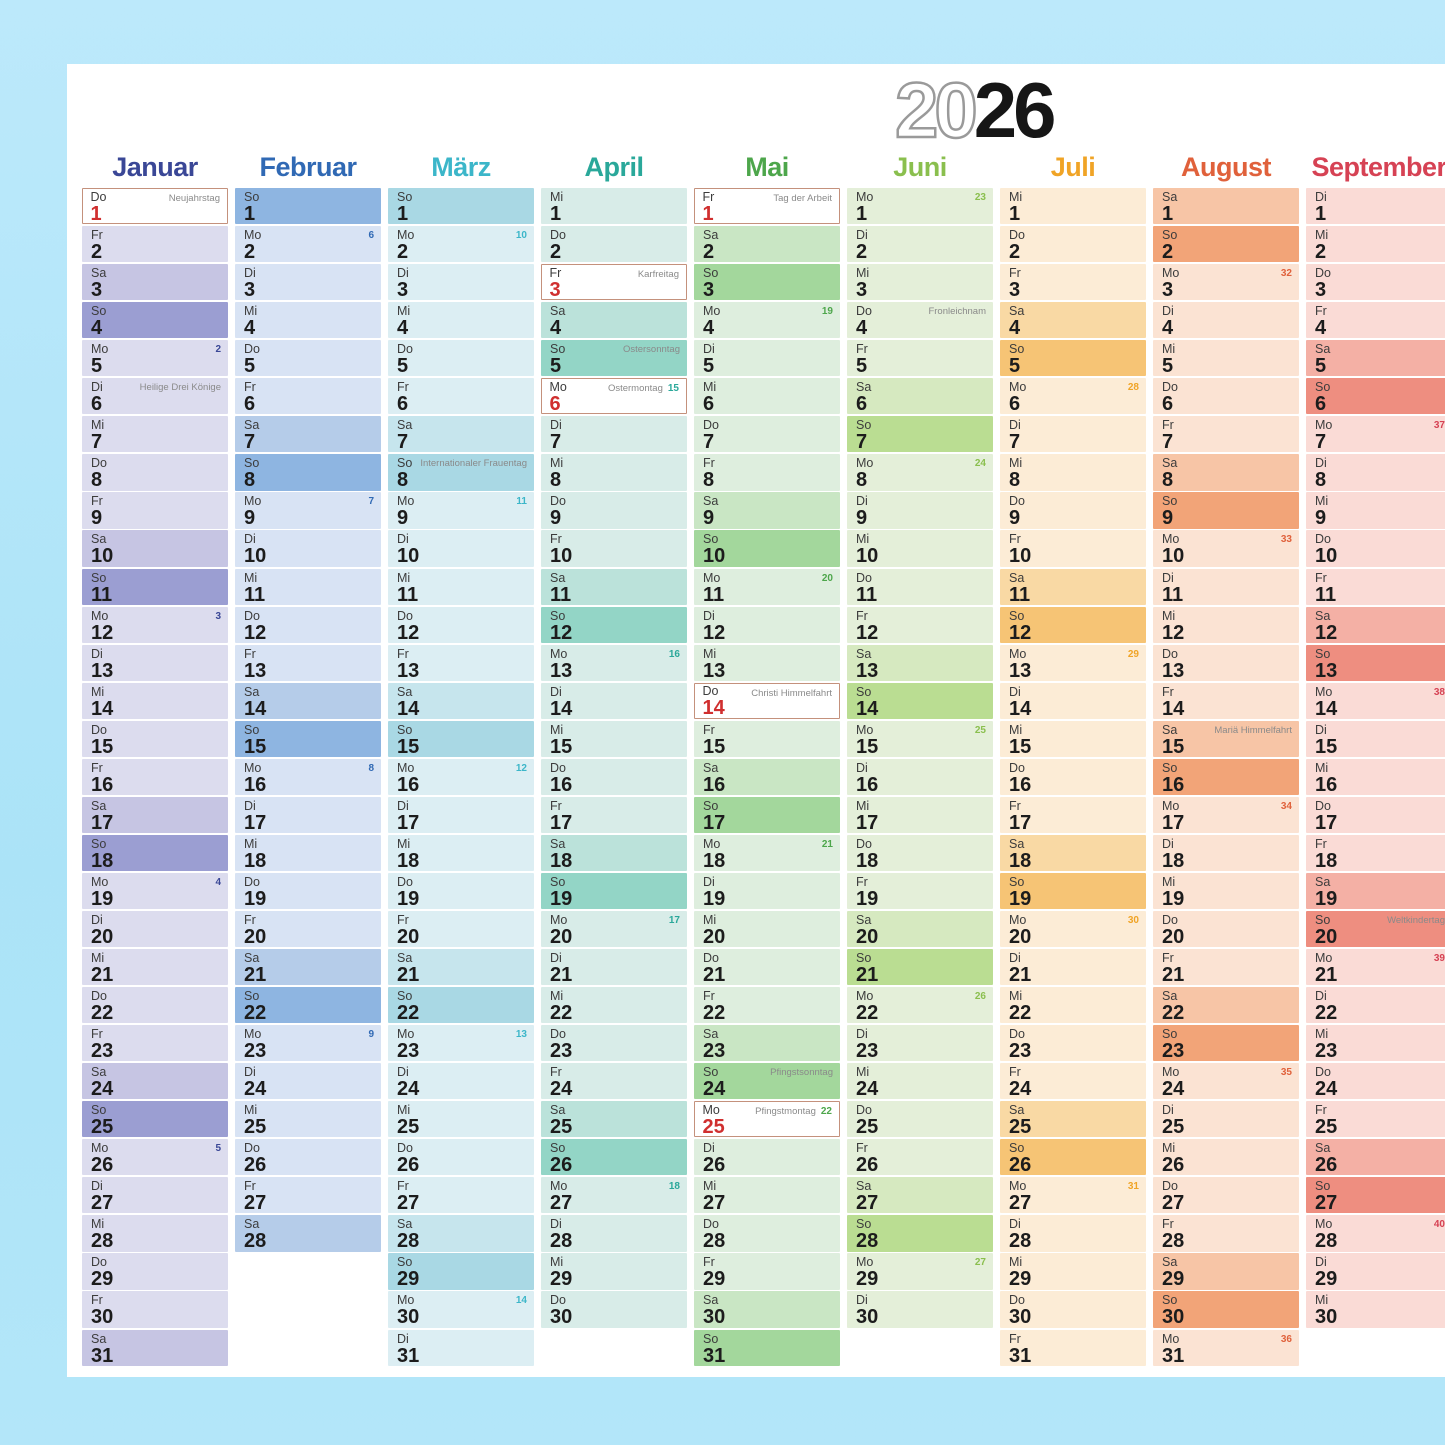 This screenshot has width=1445, height=1445. Describe the element at coordinates (674, 654) in the screenshot. I see `week-number: 16` at that location.